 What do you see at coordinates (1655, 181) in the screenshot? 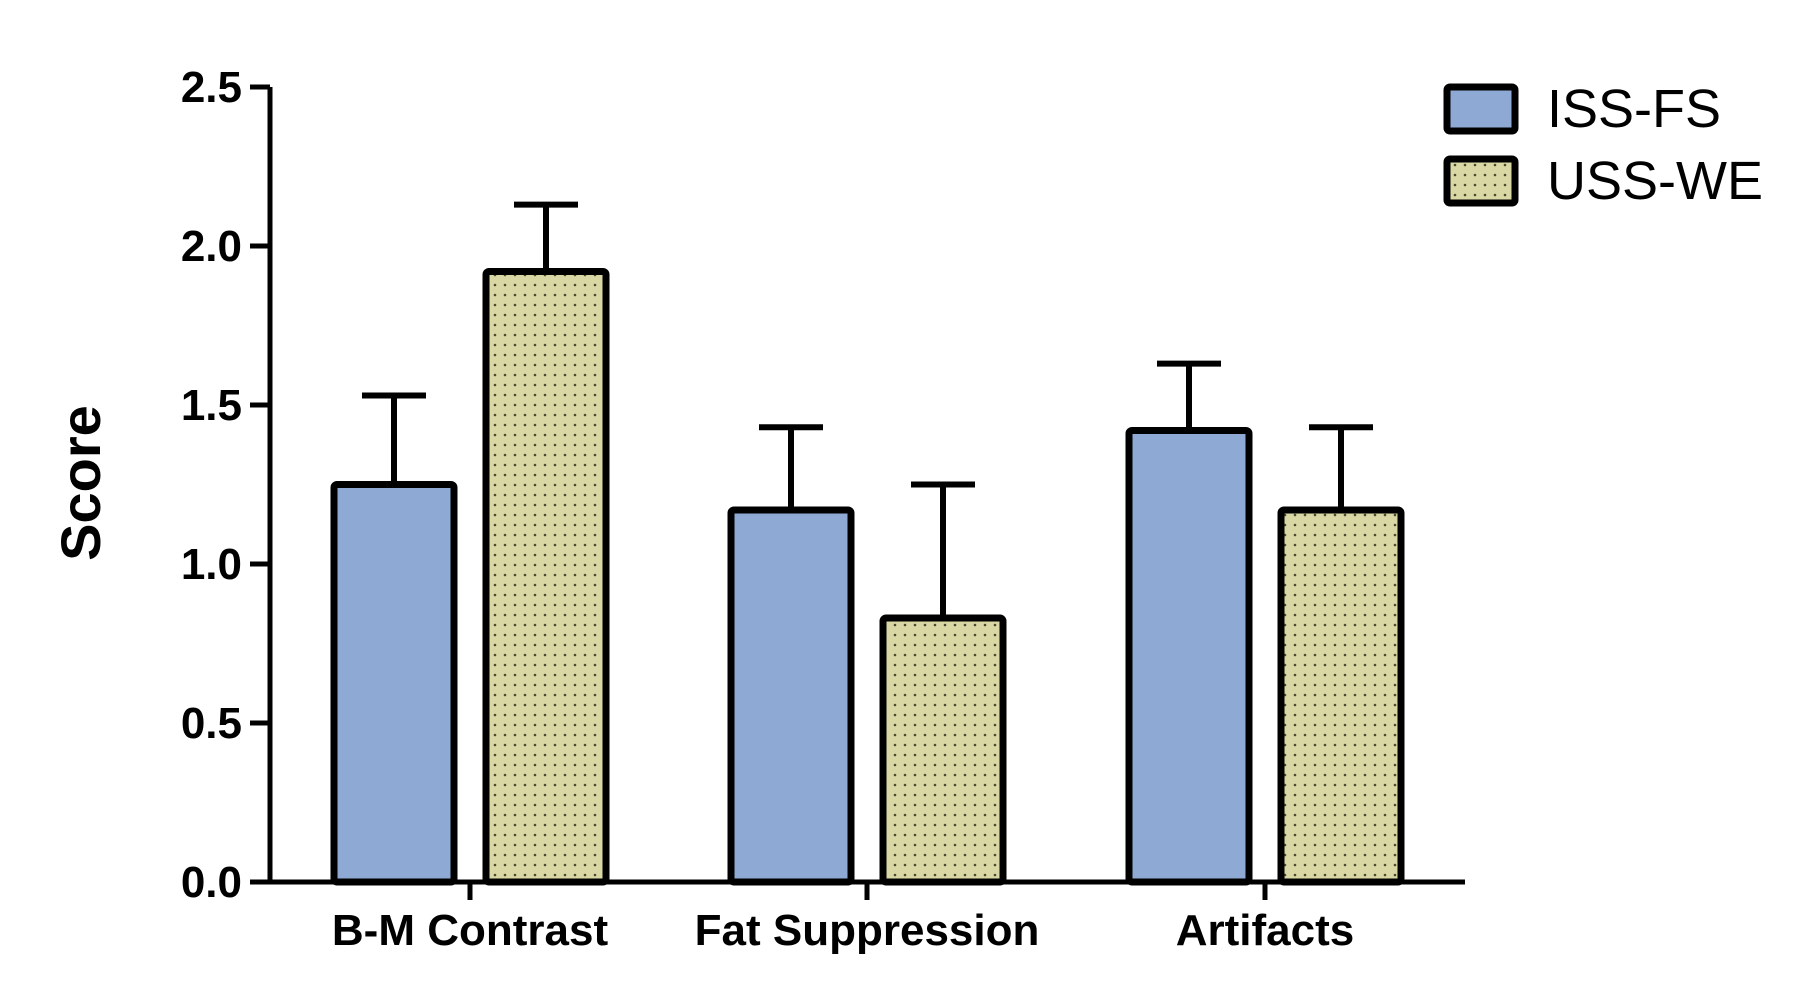
I see `legend-label: USS-WE` at bounding box center [1655, 181].